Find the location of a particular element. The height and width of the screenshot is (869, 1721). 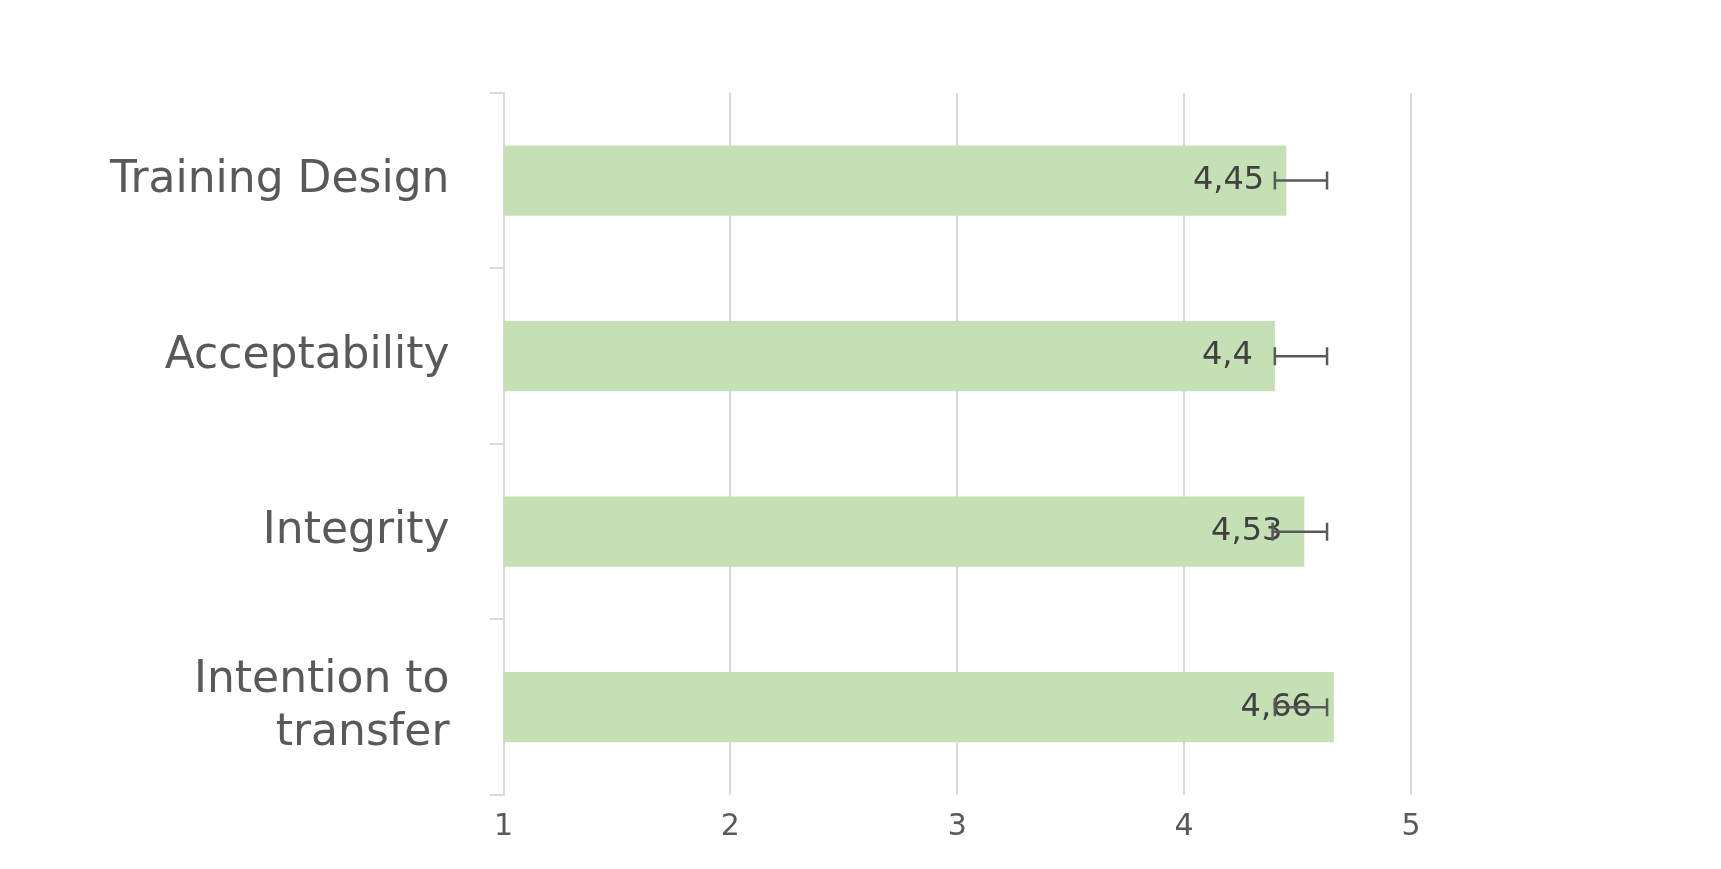

data-label: 4,45 is located at coordinates (1228, 177).